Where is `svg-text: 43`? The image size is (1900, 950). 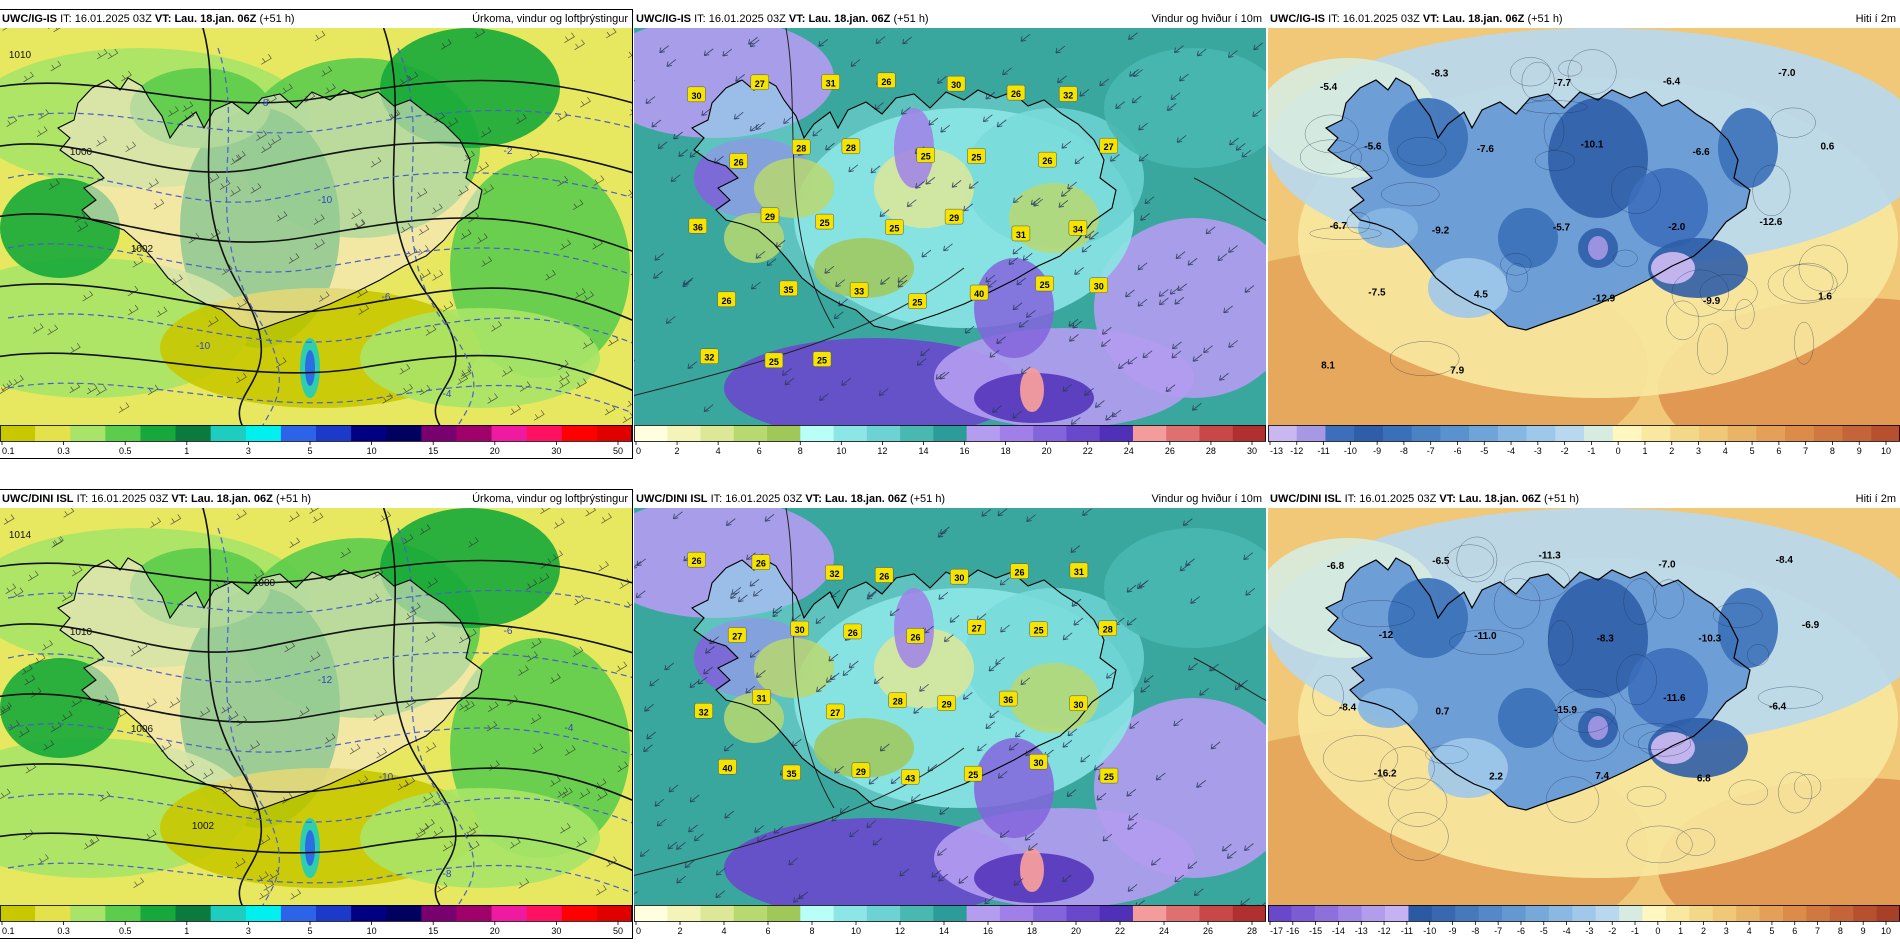
svg-text: 43 is located at coordinates (910, 778).